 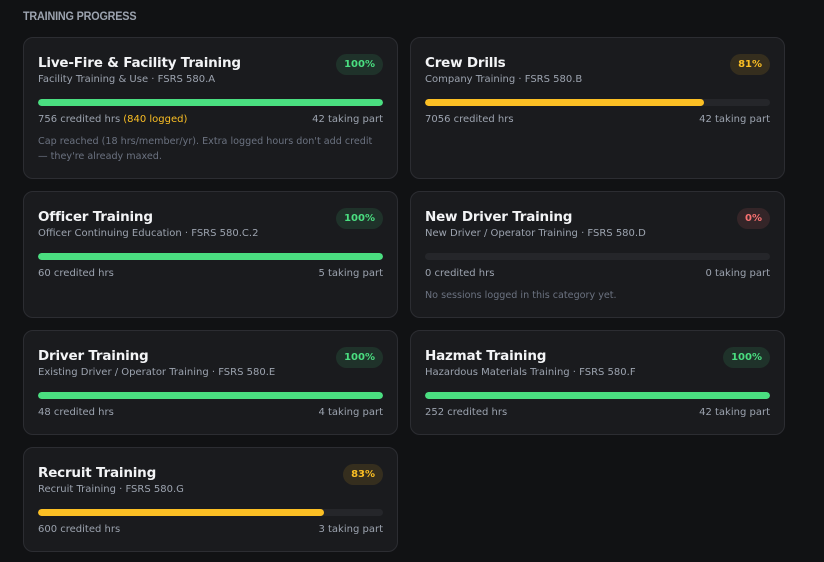 What do you see at coordinates (350, 412) in the screenshot?
I see `participants: 4 taking part` at bounding box center [350, 412].